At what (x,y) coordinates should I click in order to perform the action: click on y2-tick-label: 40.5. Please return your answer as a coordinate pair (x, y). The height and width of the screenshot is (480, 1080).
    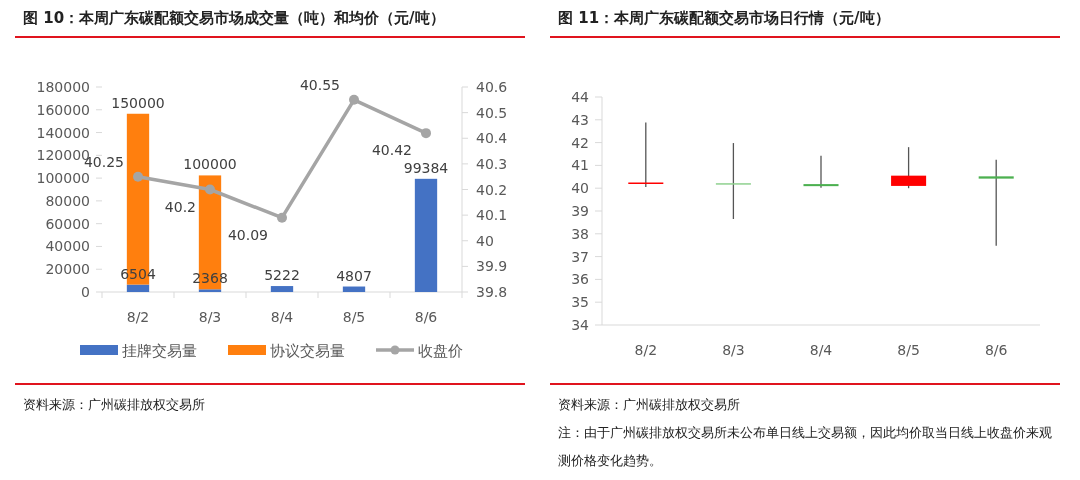
    Looking at the image, I should click on (492, 112).